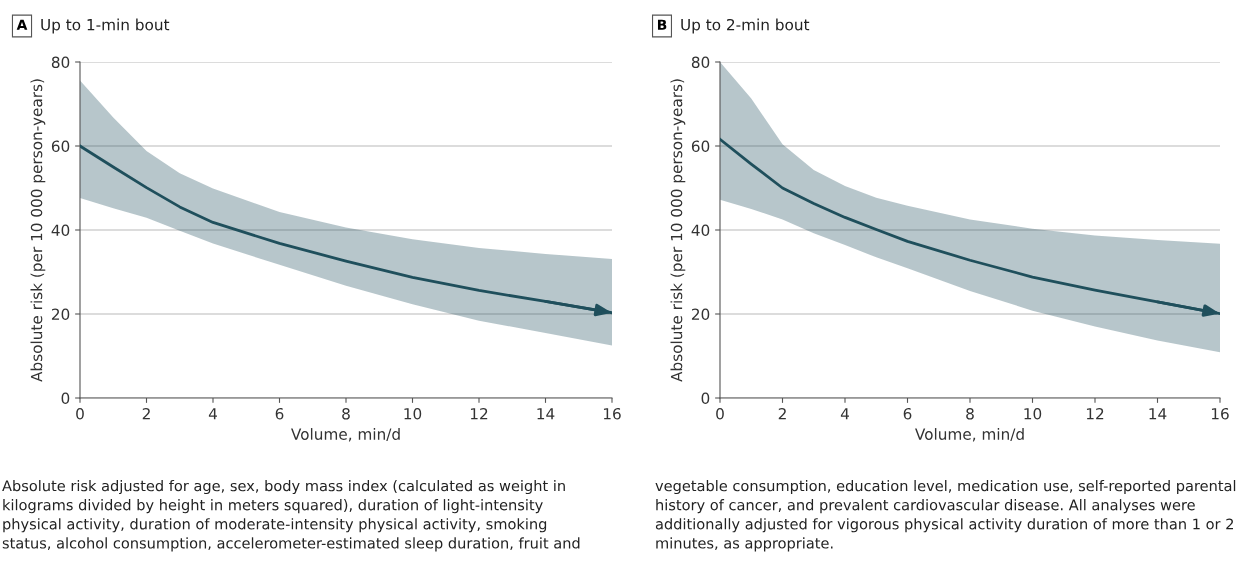 This screenshot has width=1245, height=574. What do you see at coordinates (745, 26) in the screenshot?
I see `chart-title: Up to 2-min bout` at bounding box center [745, 26].